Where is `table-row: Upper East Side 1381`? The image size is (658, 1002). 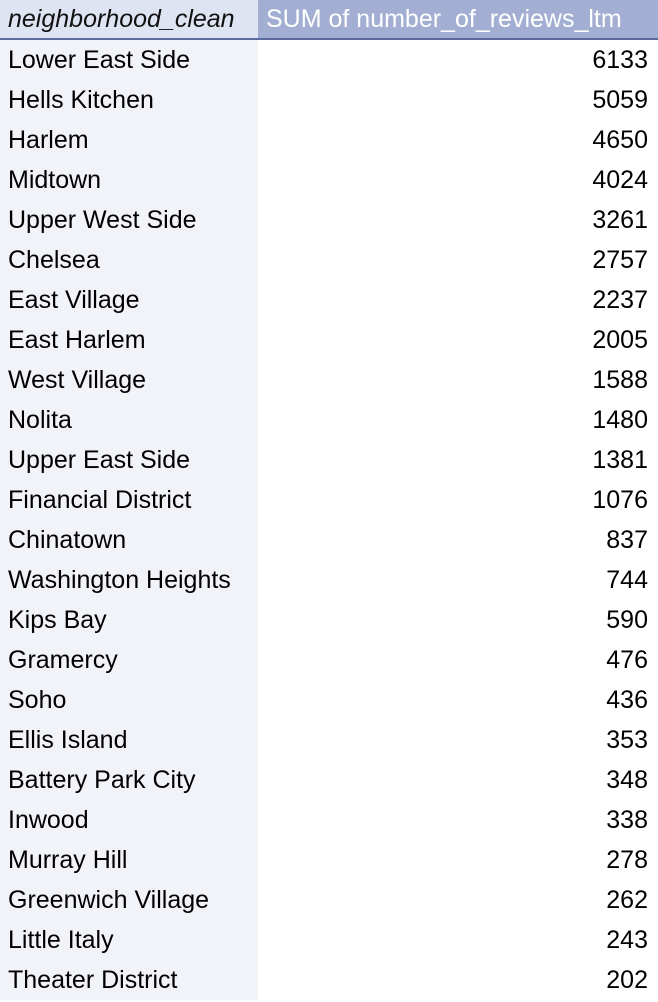
table-row: Upper East Side 1381 is located at coordinates (329, 460).